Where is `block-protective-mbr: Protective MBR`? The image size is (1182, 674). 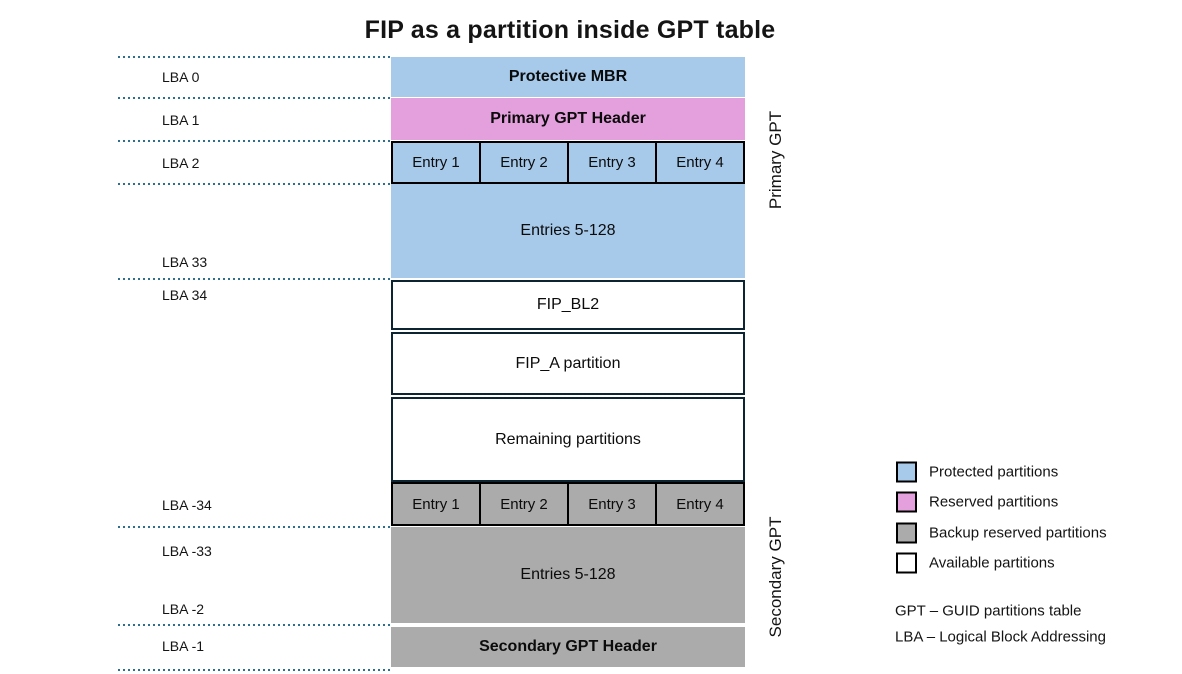
block-protective-mbr: Protective MBR is located at coordinates (568, 77).